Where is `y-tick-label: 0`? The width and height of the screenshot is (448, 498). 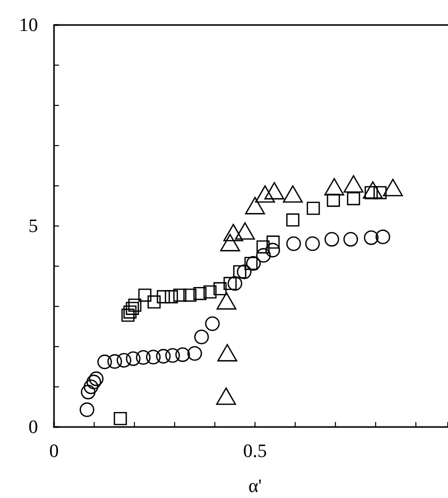
y-tick-label: 0 is located at coordinates (33, 427).